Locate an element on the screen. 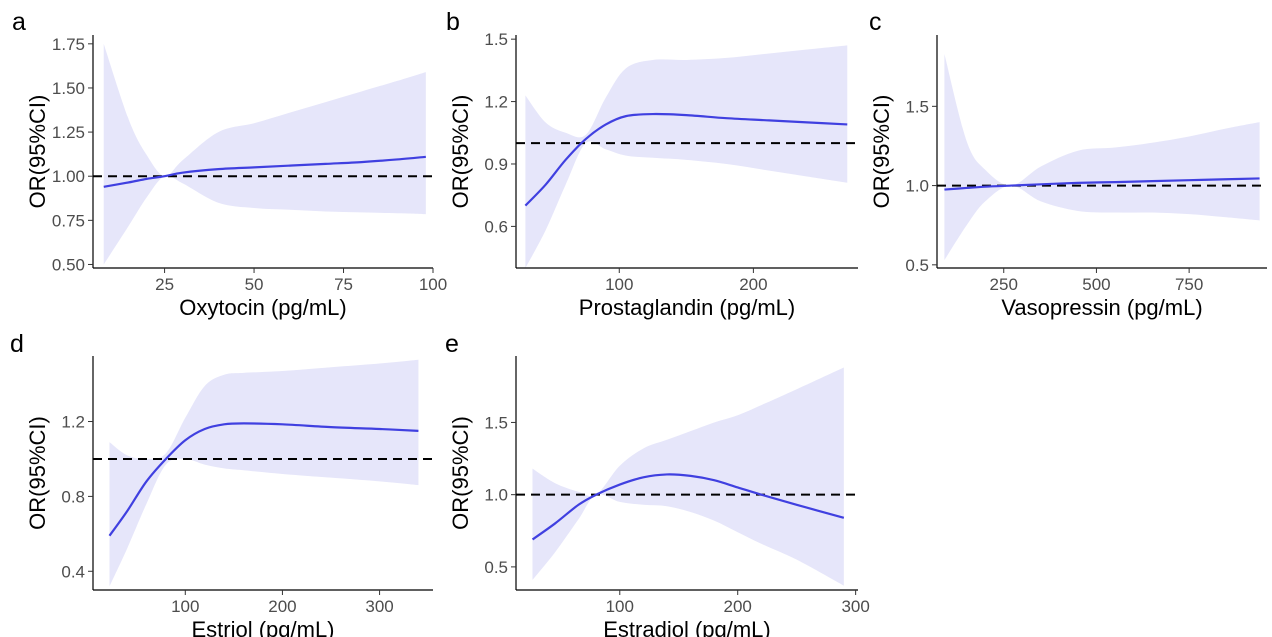 This screenshot has height=637, width=1272. x-tick-label: 25 is located at coordinates (164, 284).